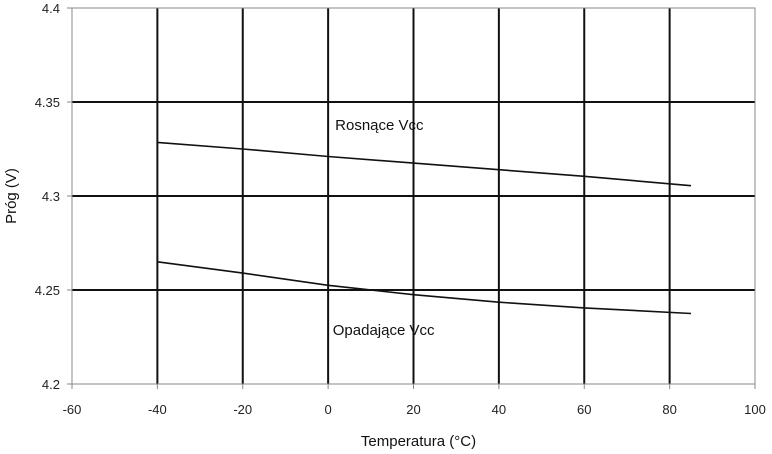 Image resolution: width=772 pixels, height=454 pixels. I want to click on x-tick-label: 20, so click(413, 409).